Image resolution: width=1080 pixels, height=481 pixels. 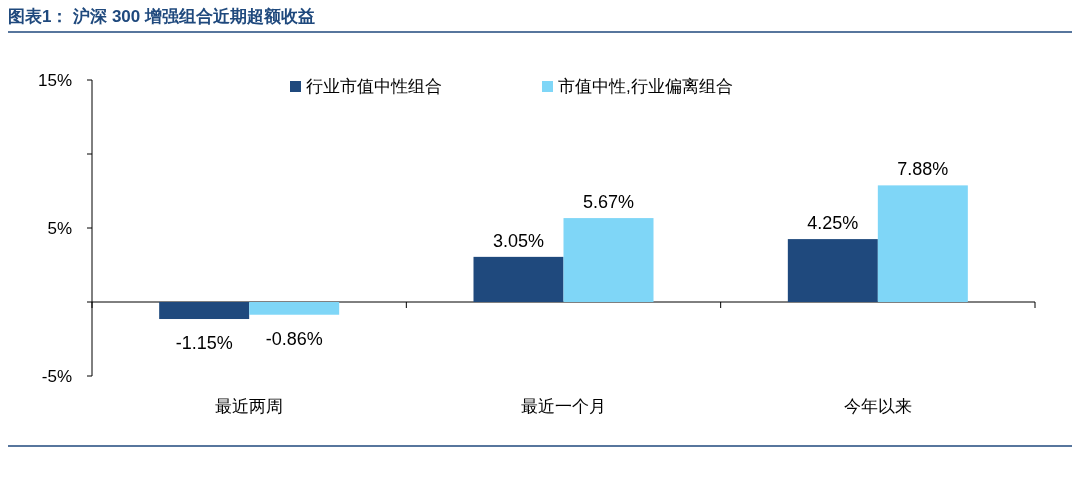 What do you see at coordinates (518, 240) in the screenshot?
I see `data-label: 3.05%` at bounding box center [518, 240].